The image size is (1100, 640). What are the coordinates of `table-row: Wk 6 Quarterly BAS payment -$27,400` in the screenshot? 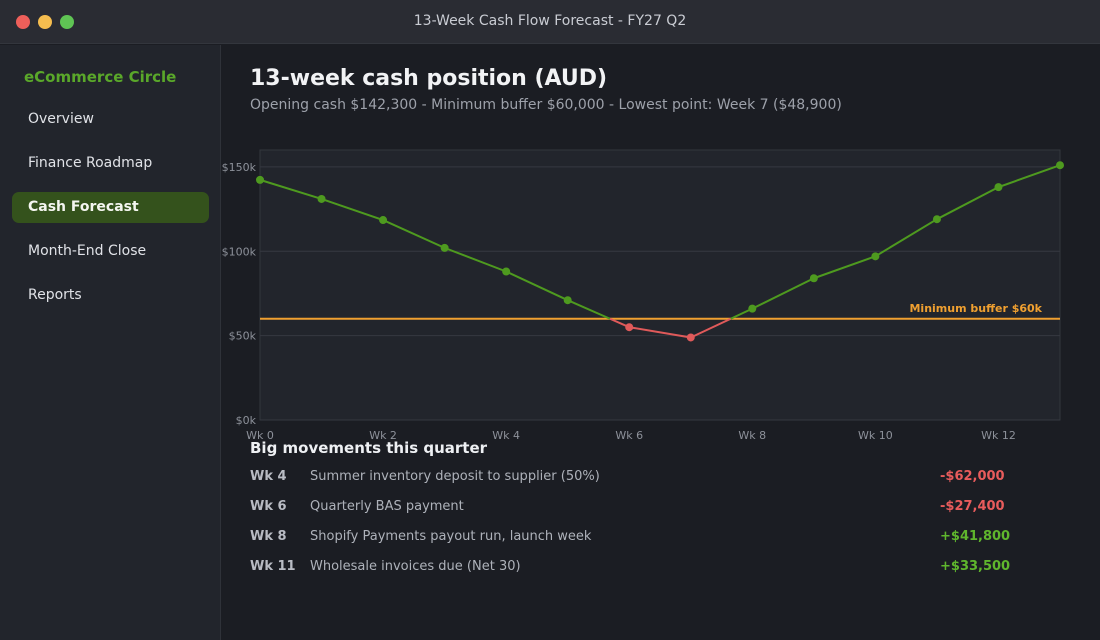 It's located at (635, 509).